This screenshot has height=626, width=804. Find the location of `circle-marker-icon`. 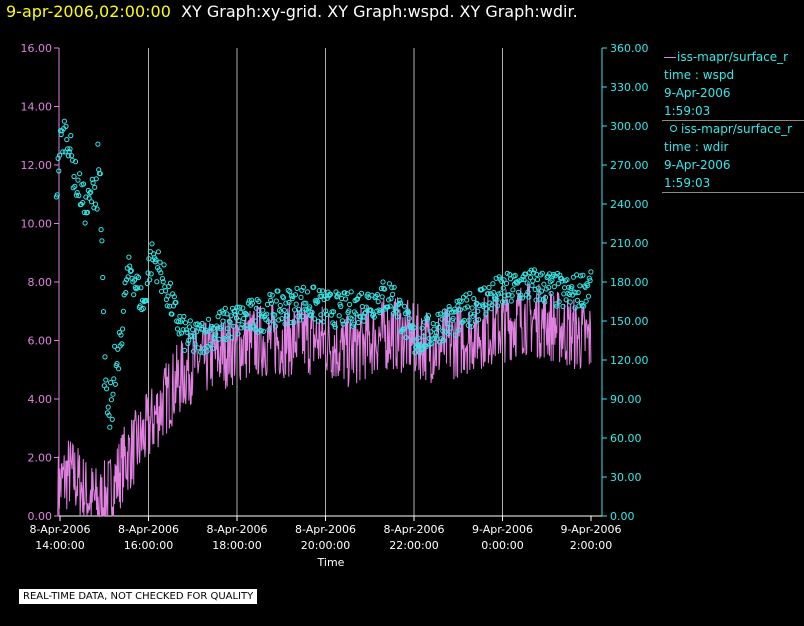

circle-marker-icon is located at coordinates (673, 128).